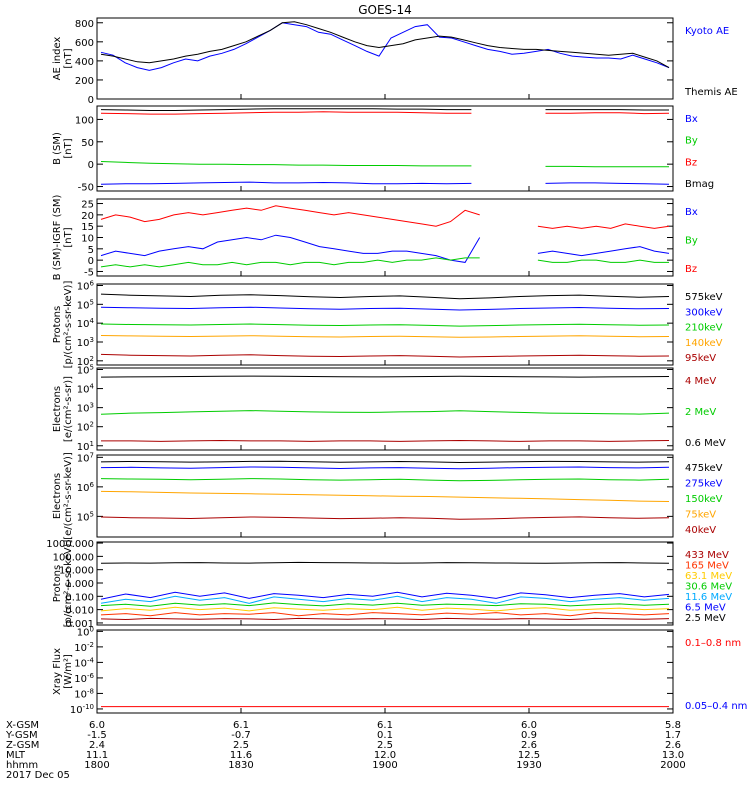 This screenshot has width=750, height=800. What do you see at coordinates (84, 678) in the screenshot?
I see `y-tick-label: 10⁻⁶` at bounding box center [84, 678].